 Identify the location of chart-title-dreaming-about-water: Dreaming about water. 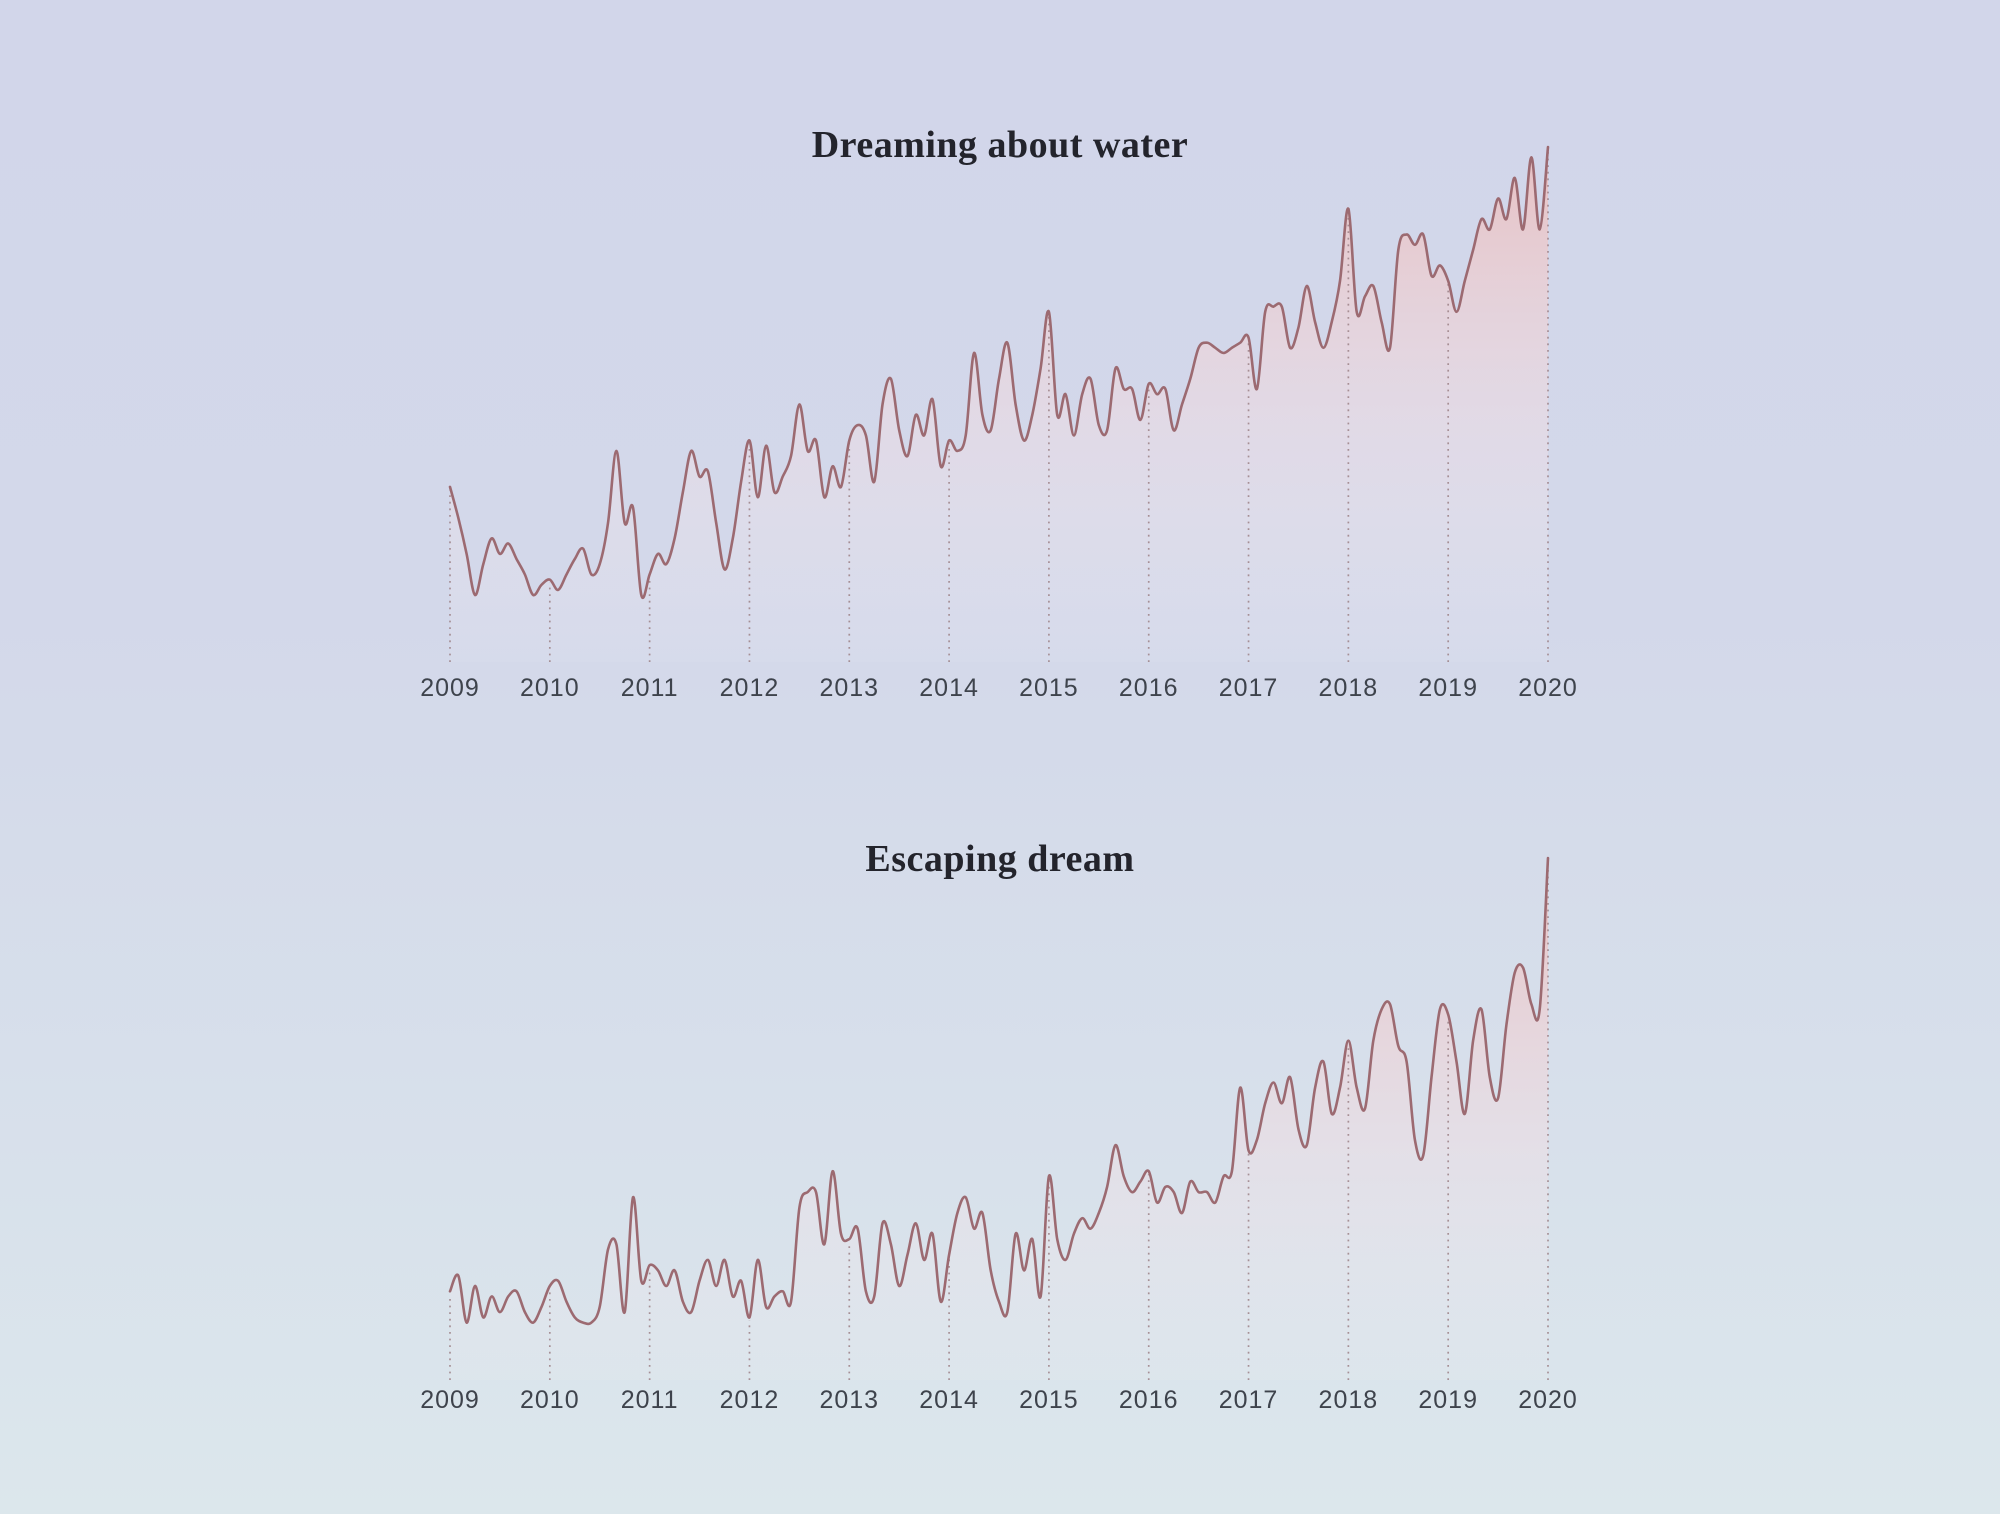
(1000, 144).